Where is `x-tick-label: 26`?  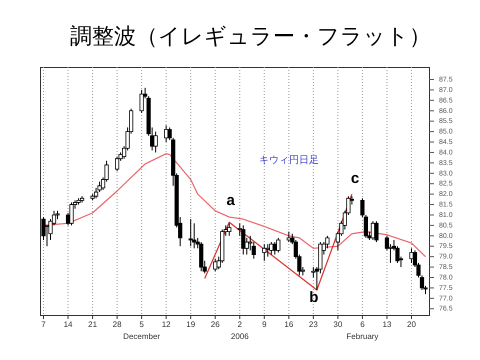 x-tick-label: 26 is located at coordinates (215, 324).